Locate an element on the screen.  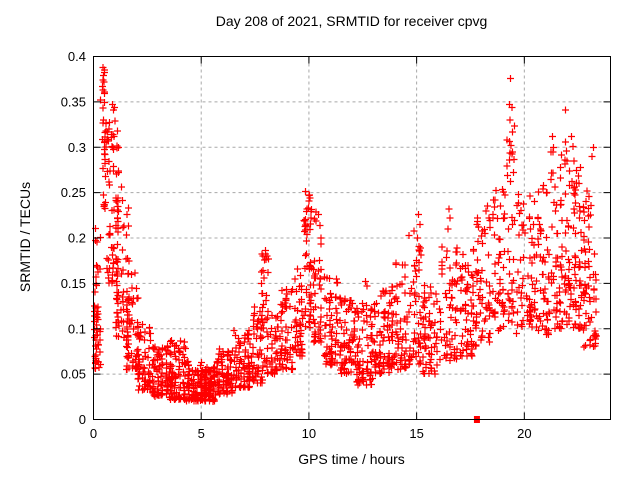
y-tick-label: 0.25 is located at coordinates (73, 192).